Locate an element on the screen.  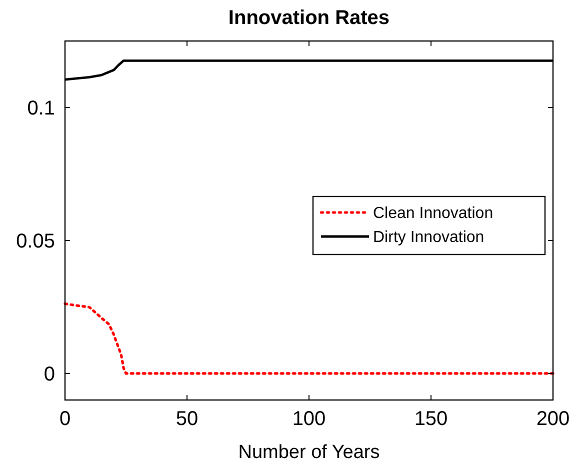
y-tick-label: 0.1 is located at coordinates (41, 108).